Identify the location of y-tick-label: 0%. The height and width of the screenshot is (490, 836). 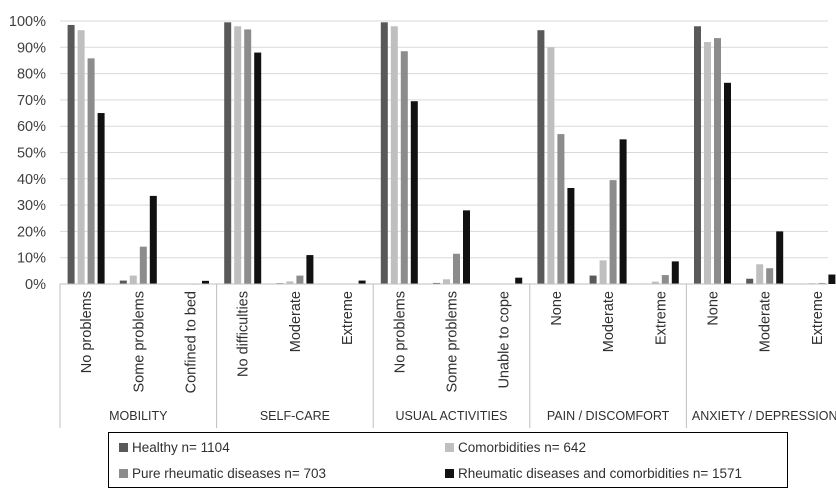
(35, 285).